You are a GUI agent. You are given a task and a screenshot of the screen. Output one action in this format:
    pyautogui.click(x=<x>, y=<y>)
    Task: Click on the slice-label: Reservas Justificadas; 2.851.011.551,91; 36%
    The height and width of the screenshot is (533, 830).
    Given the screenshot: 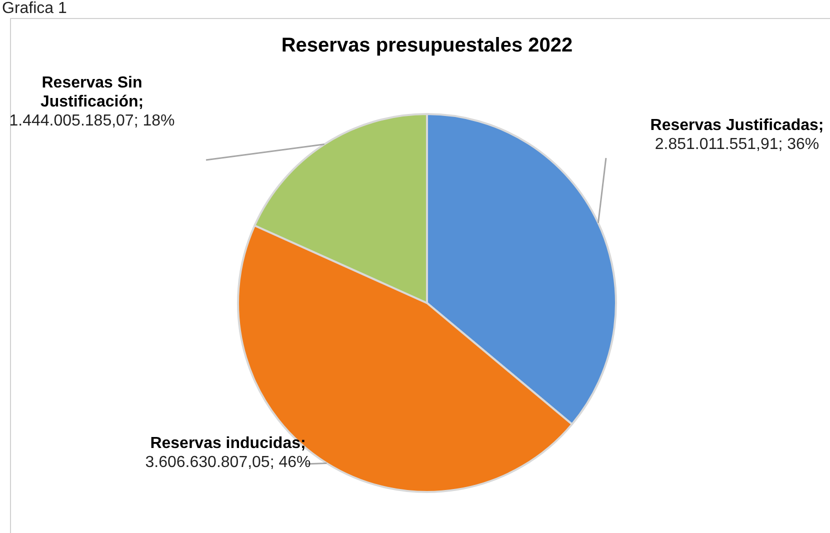 What is the action you would take?
    pyautogui.click(x=737, y=134)
    